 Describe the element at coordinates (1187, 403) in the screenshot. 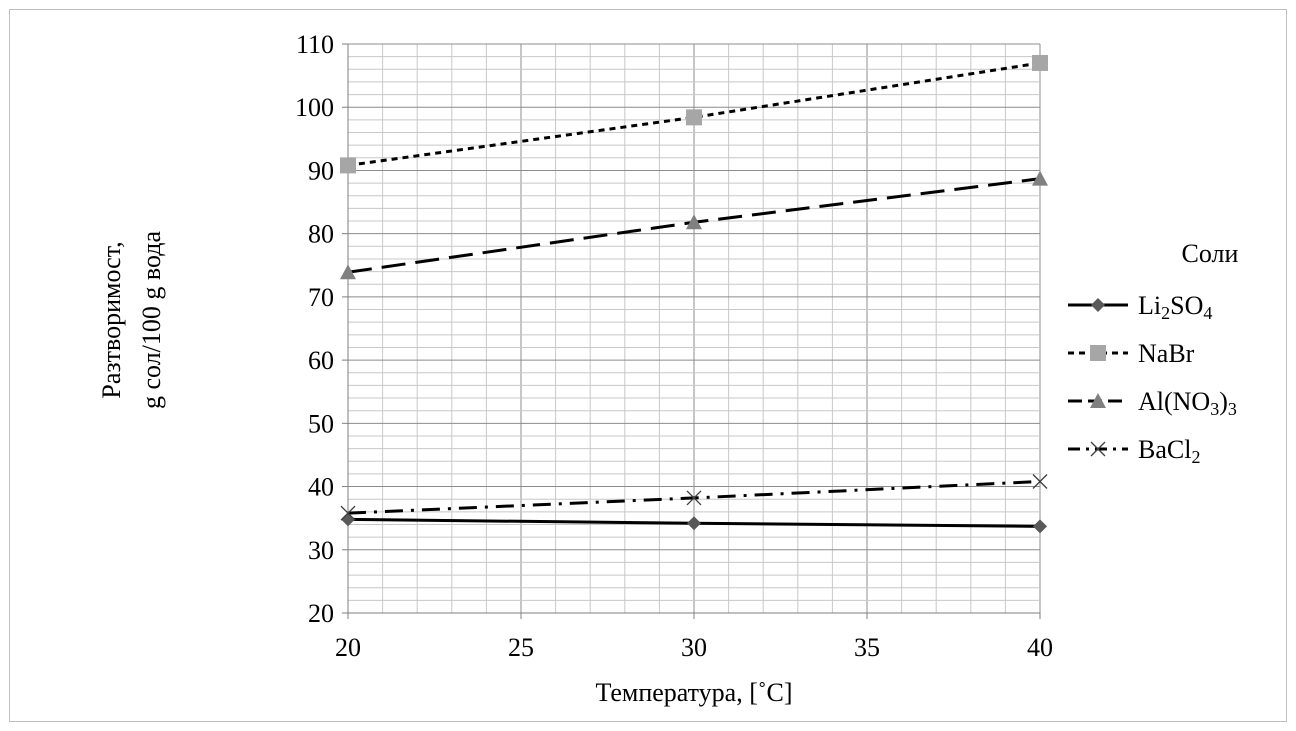

I see `legend-label: Al(NO3)3` at that location.